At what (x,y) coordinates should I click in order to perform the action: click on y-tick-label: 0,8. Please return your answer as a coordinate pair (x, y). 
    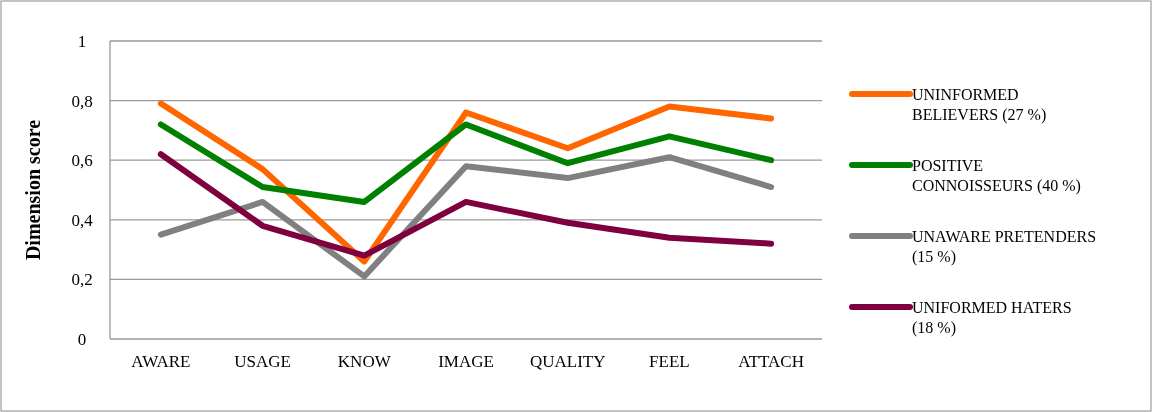
    Looking at the image, I should click on (82, 101).